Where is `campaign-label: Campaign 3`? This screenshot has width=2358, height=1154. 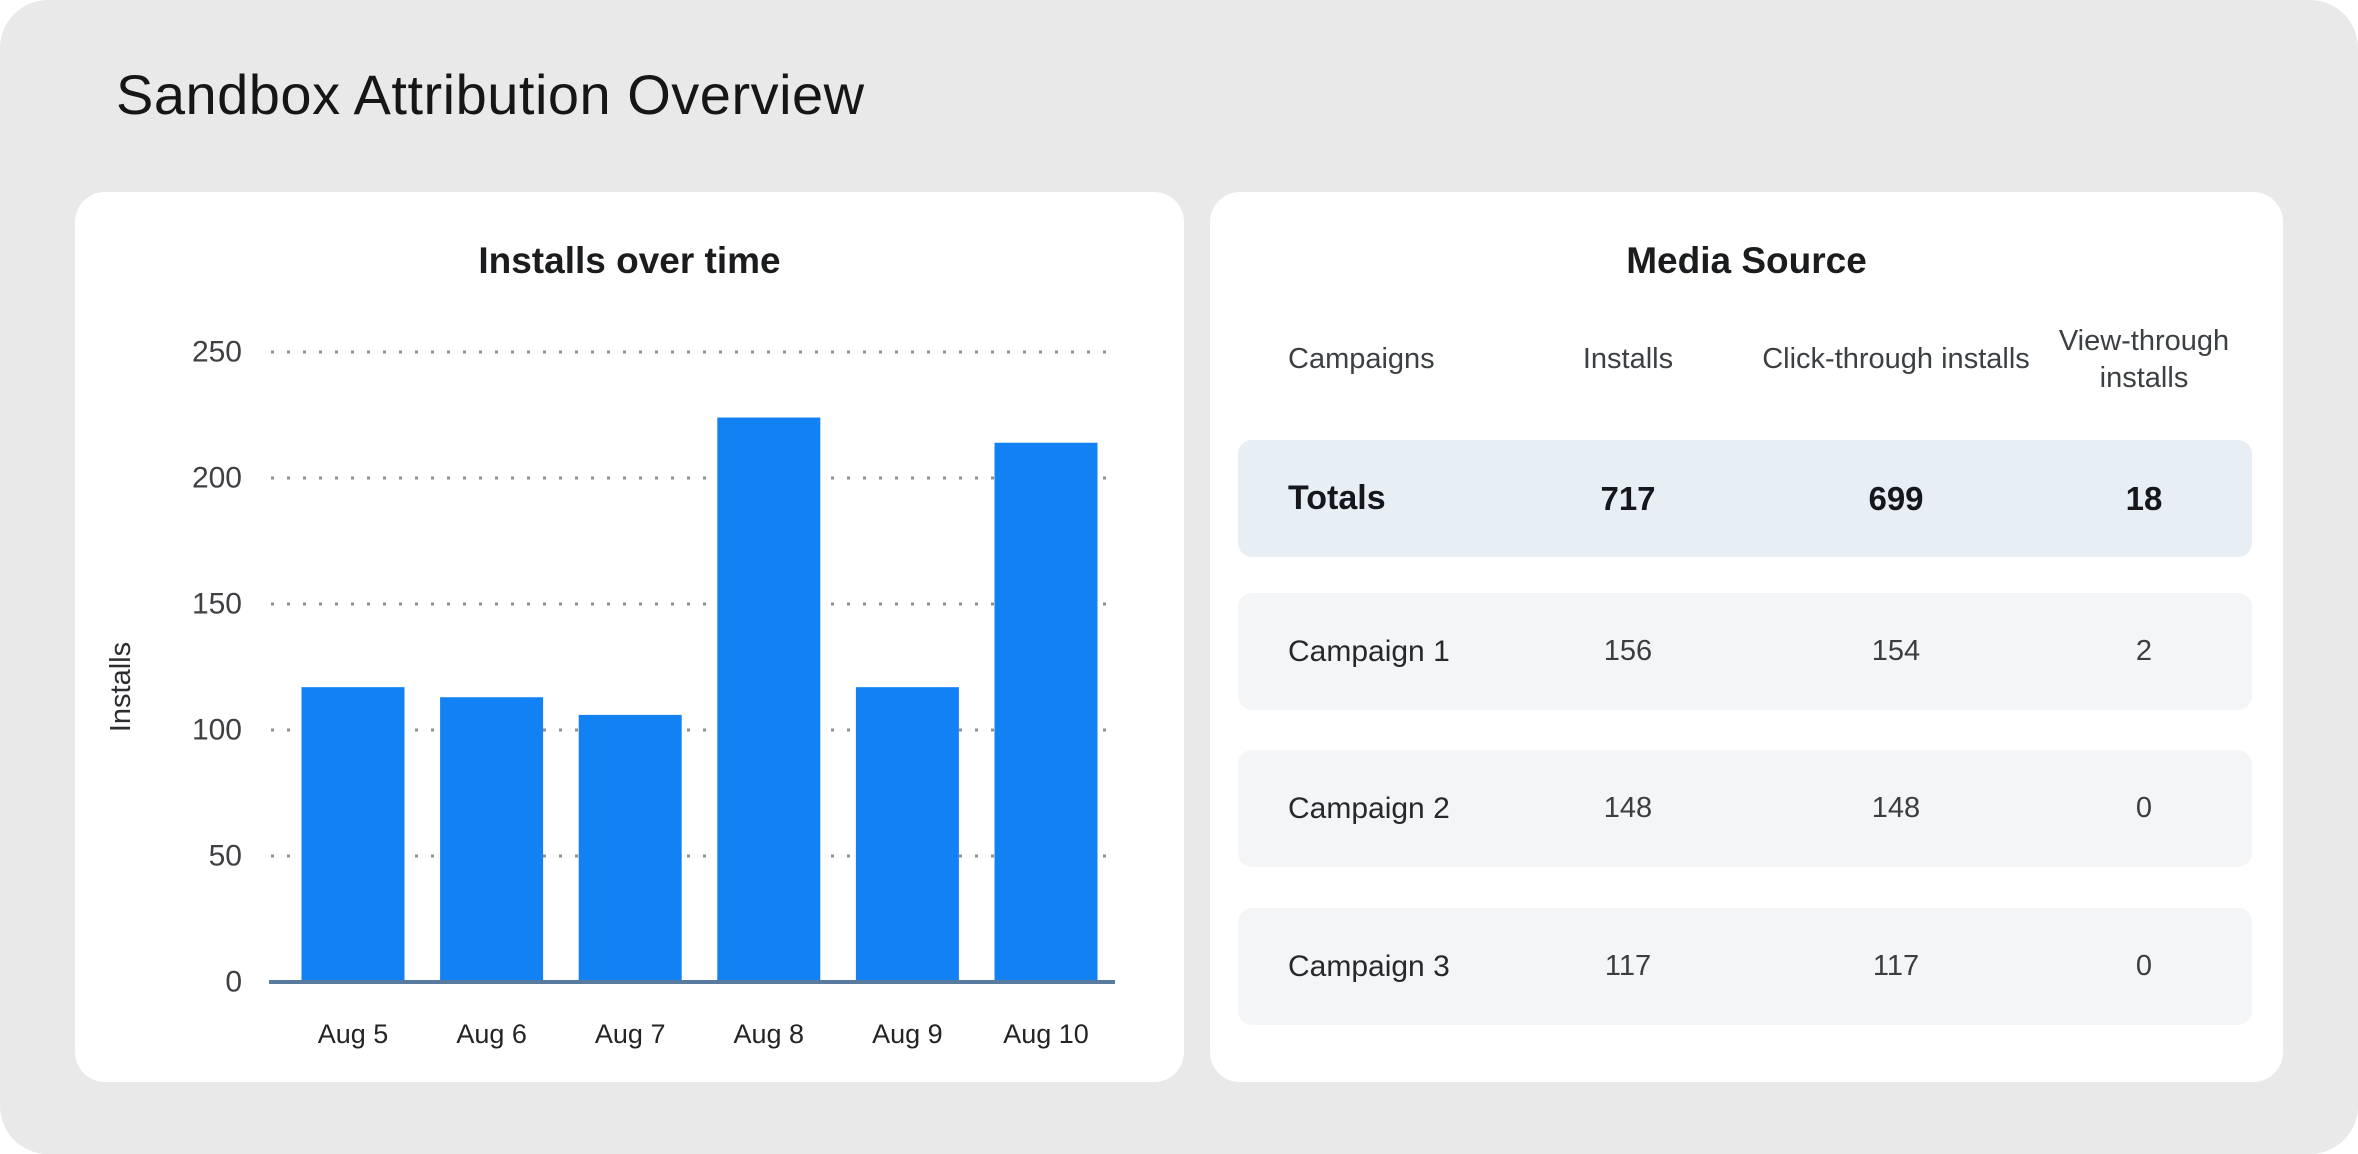 campaign-label: Campaign 3 is located at coordinates (1369, 966).